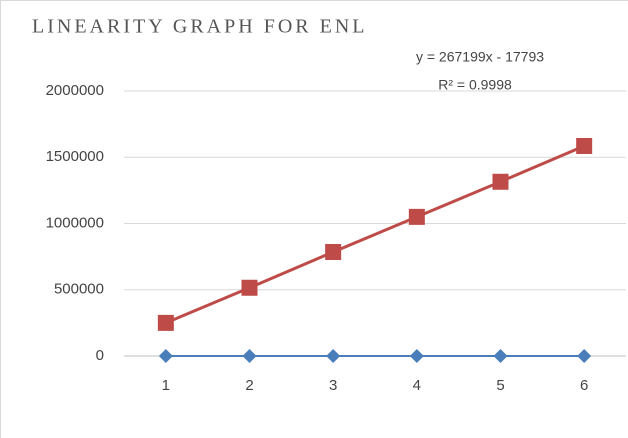 The image size is (628, 438). I want to click on y-tick-label: 1500000, so click(75, 156).